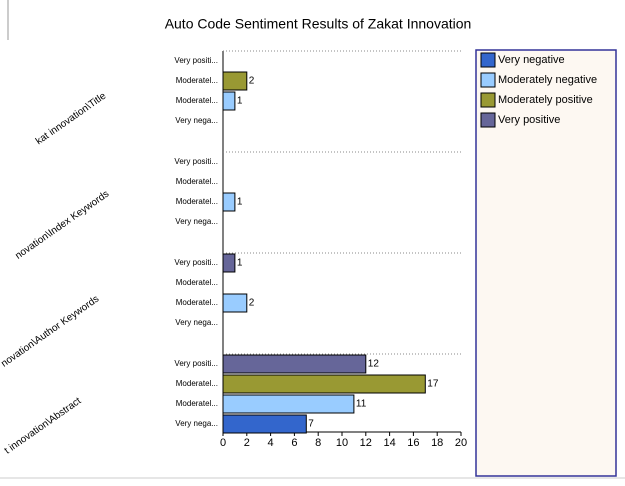 The image size is (625, 486). Describe the element at coordinates (437, 443) in the screenshot. I see `x-tick-label: 18` at that location.